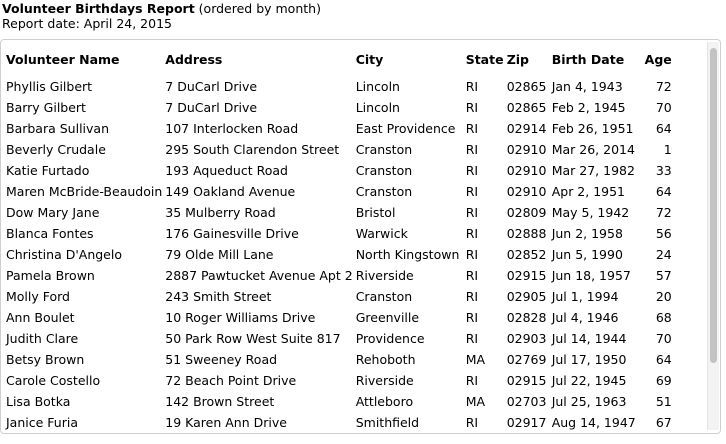  I want to click on cell-birth-date: Apr 2, 1951, so click(588, 191).